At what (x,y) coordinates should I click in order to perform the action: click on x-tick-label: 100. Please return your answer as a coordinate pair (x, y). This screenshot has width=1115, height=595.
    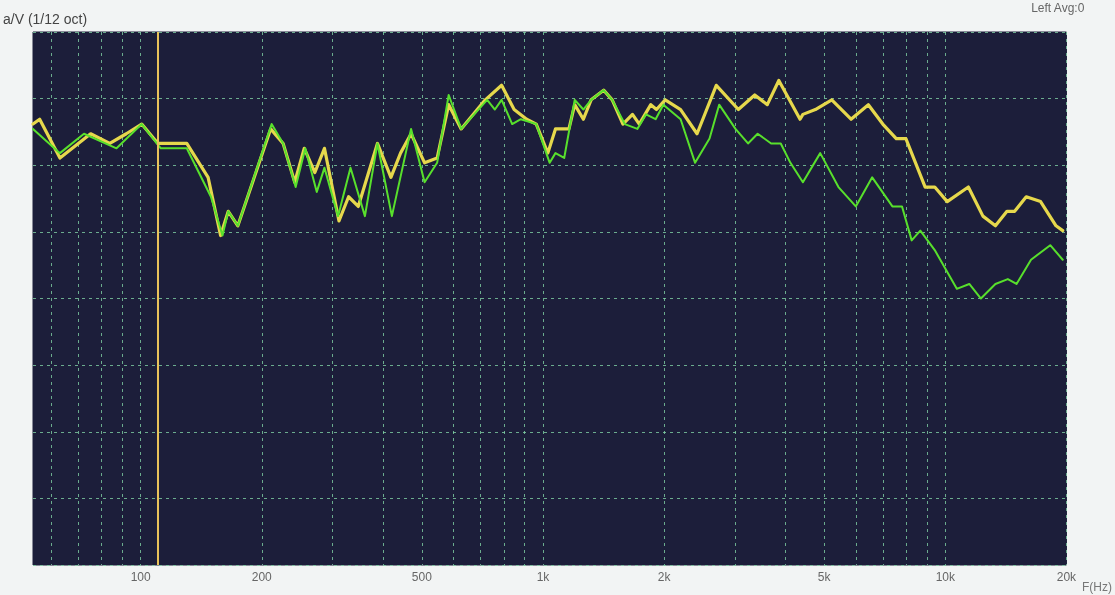
    Looking at the image, I should click on (140, 577).